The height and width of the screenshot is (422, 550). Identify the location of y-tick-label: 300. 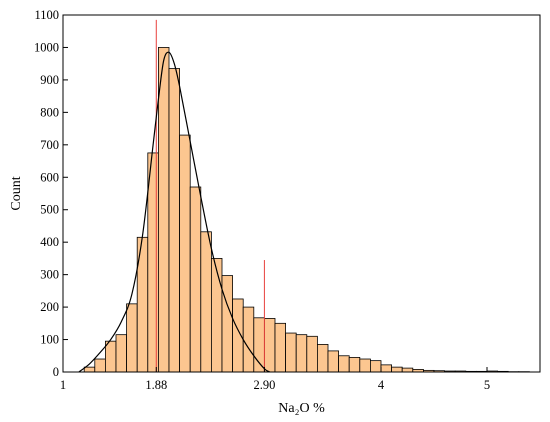
(49, 275).